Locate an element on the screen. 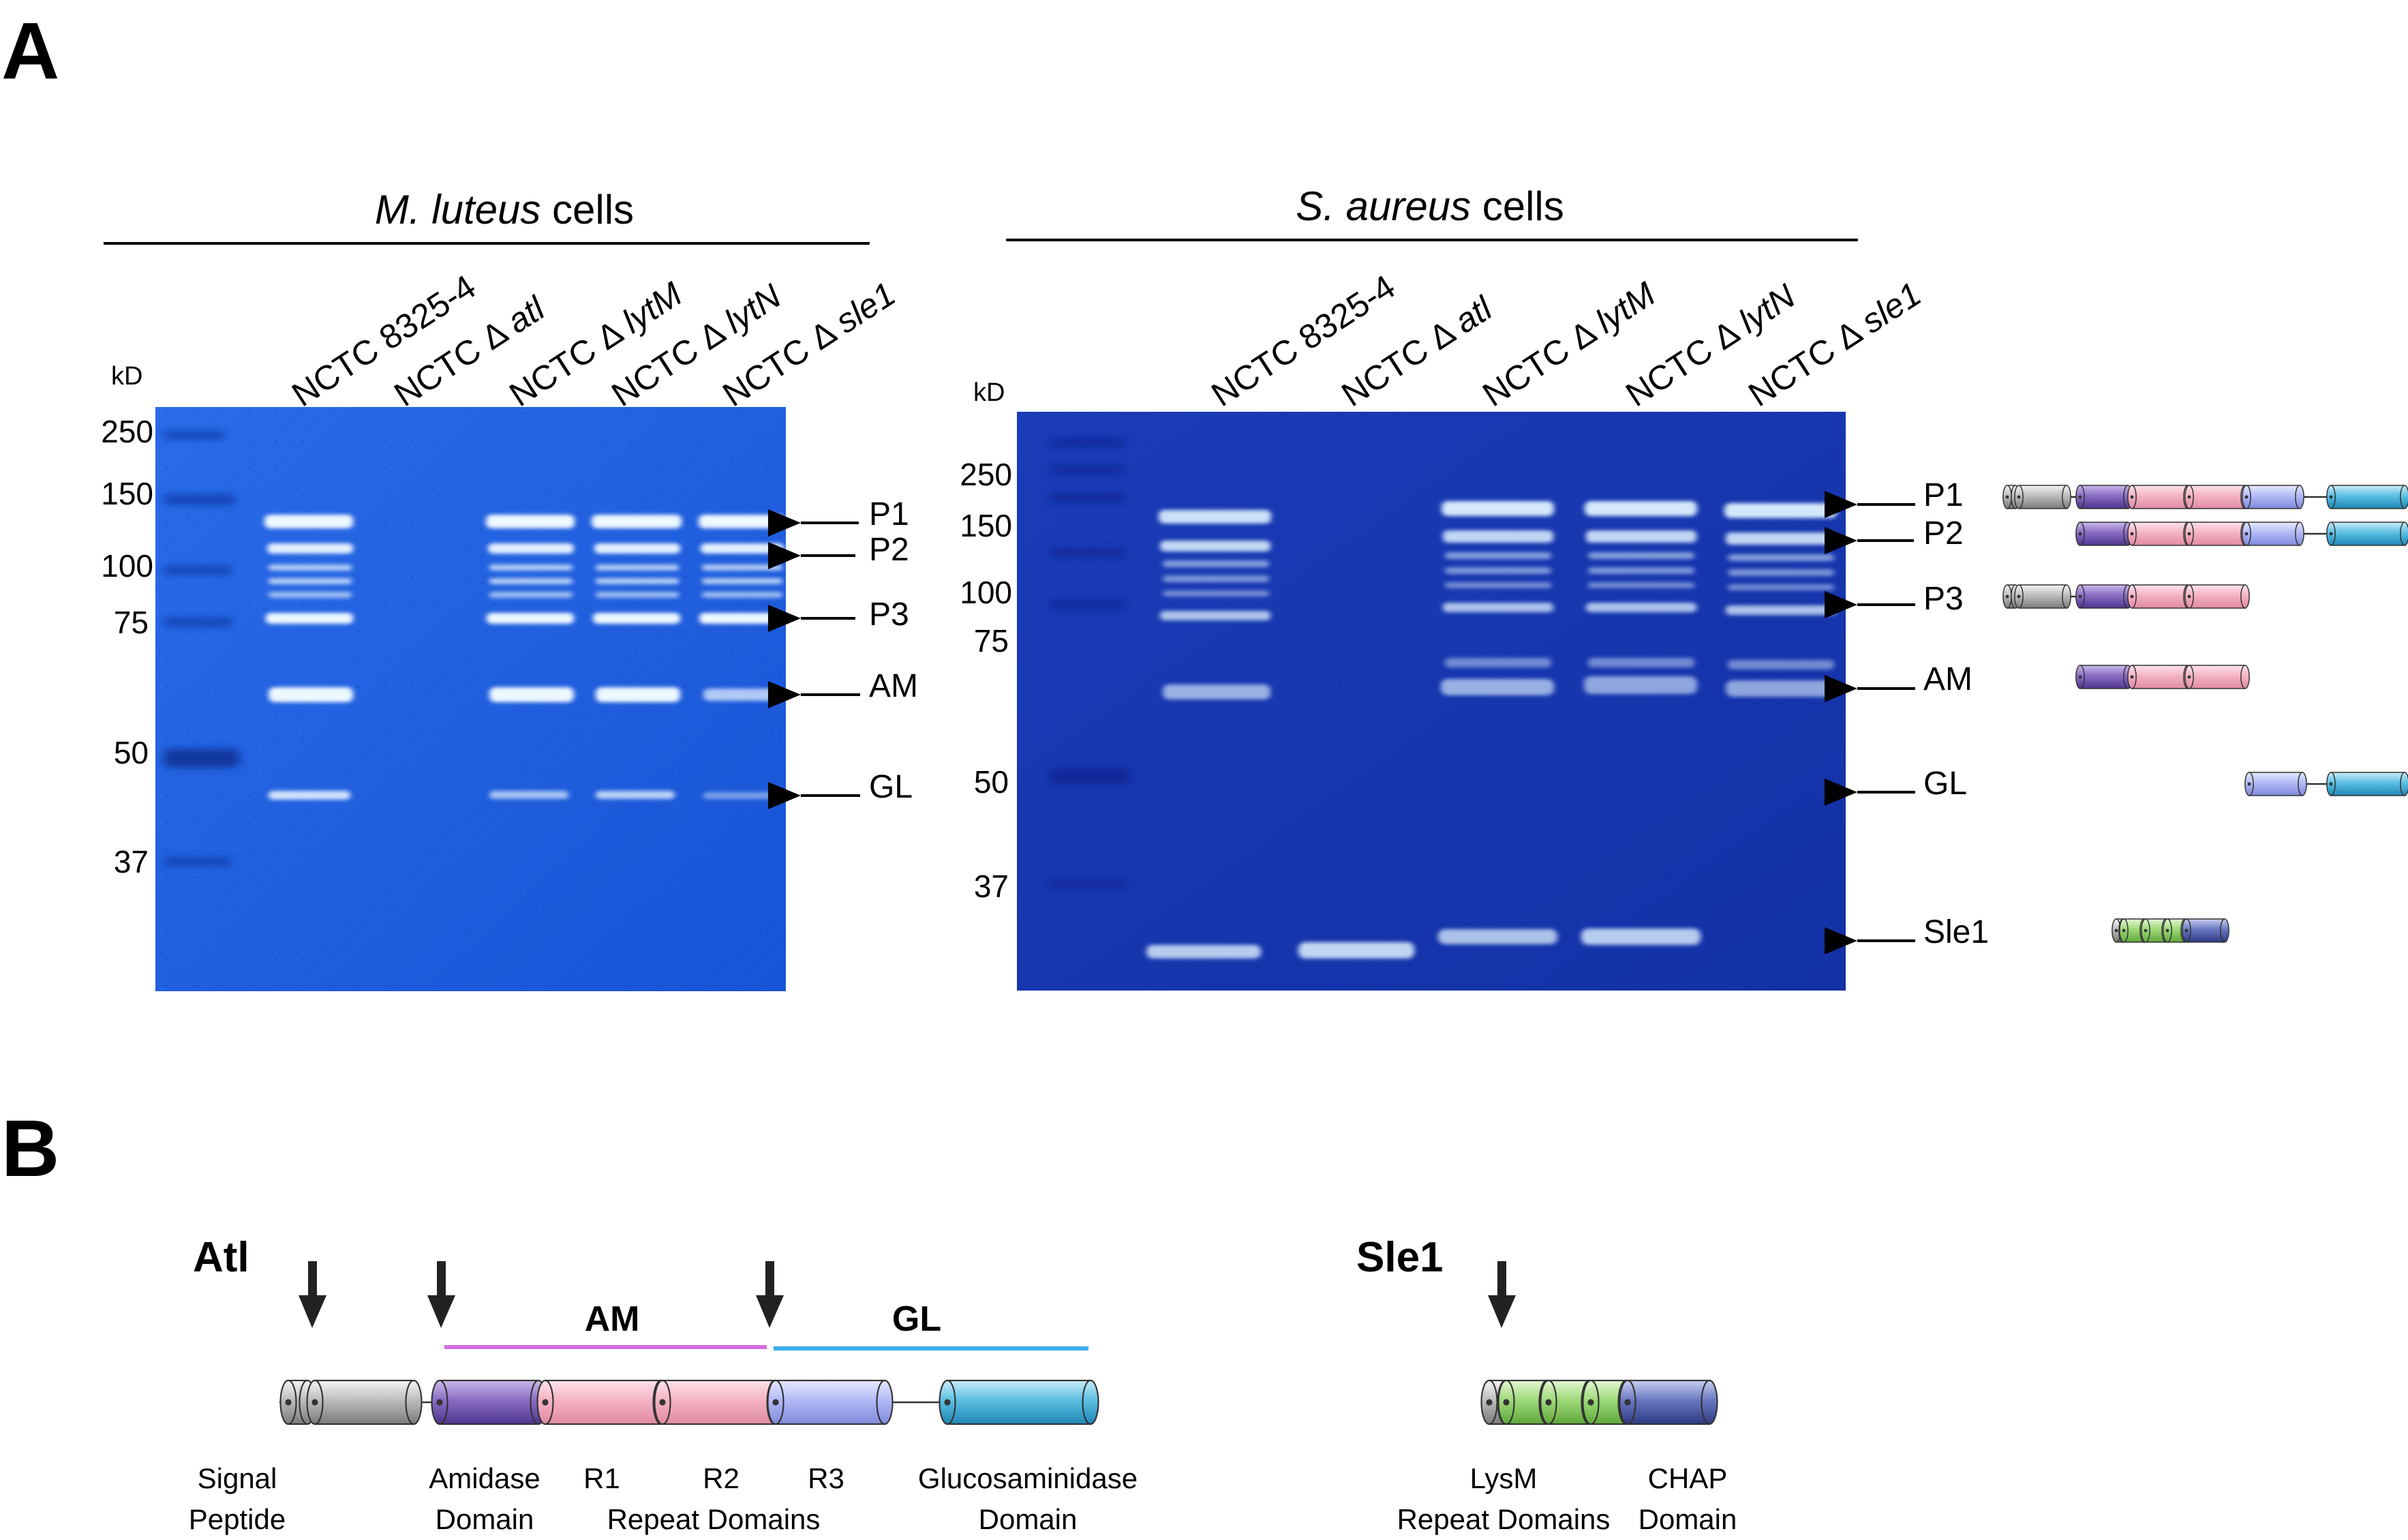 This screenshot has width=2408, height=1540. atl-domain-cylinders is located at coordinates (689, 1402).